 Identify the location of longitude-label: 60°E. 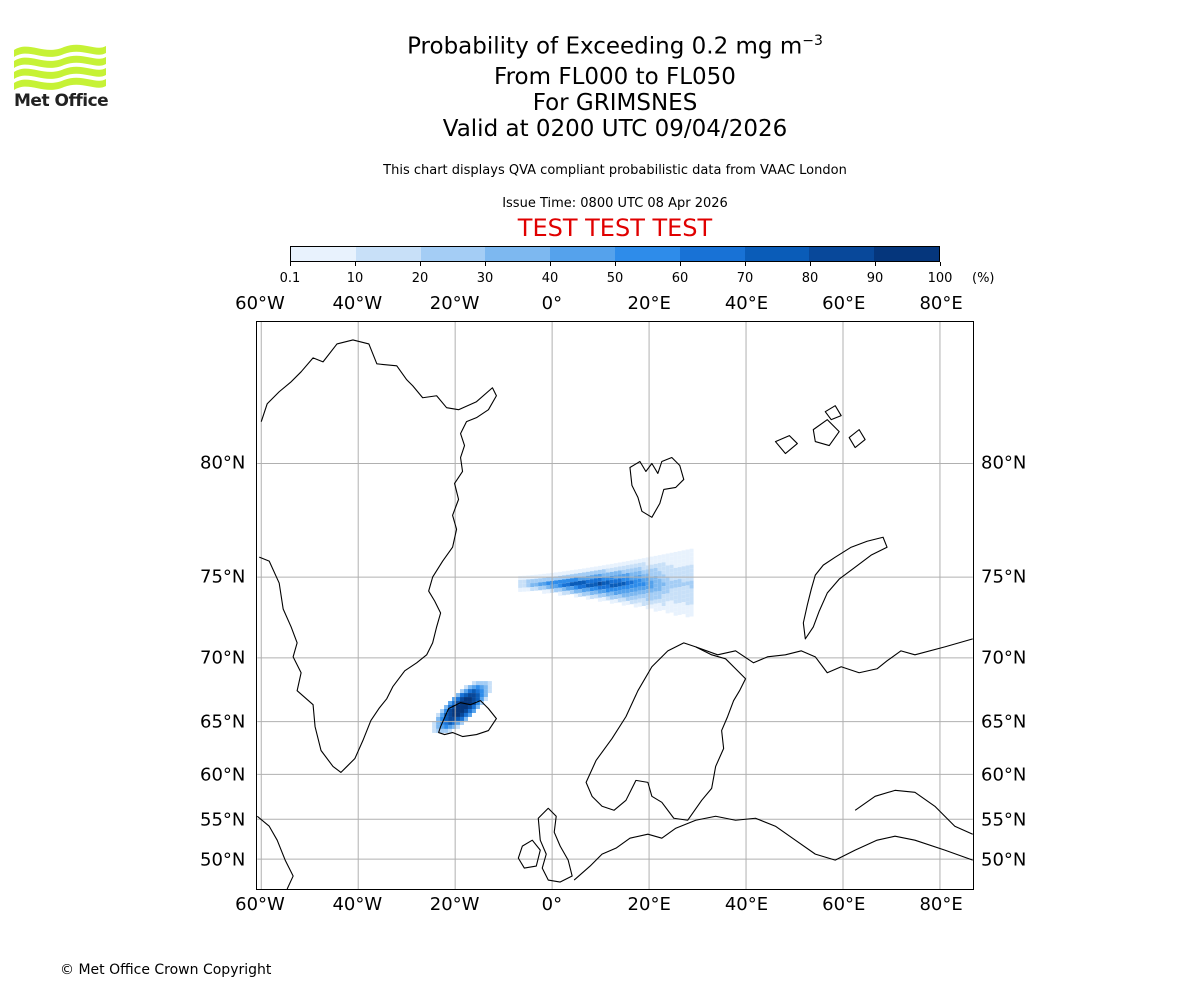
(844, 904).